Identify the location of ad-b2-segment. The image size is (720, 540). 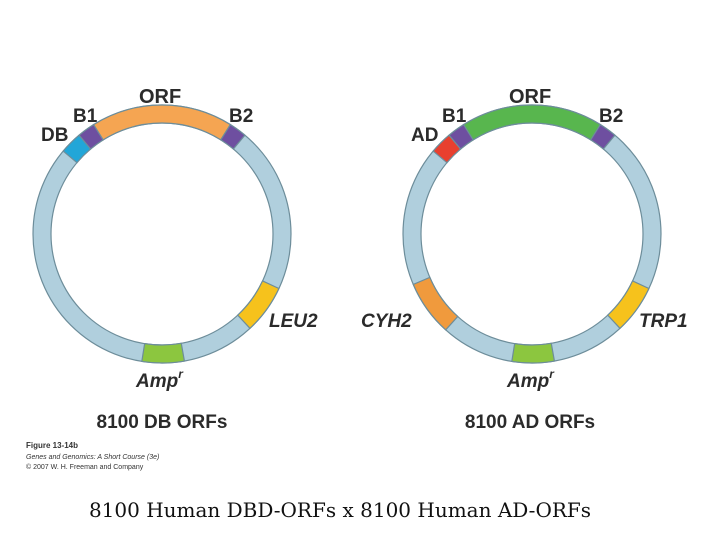
(602, 136).